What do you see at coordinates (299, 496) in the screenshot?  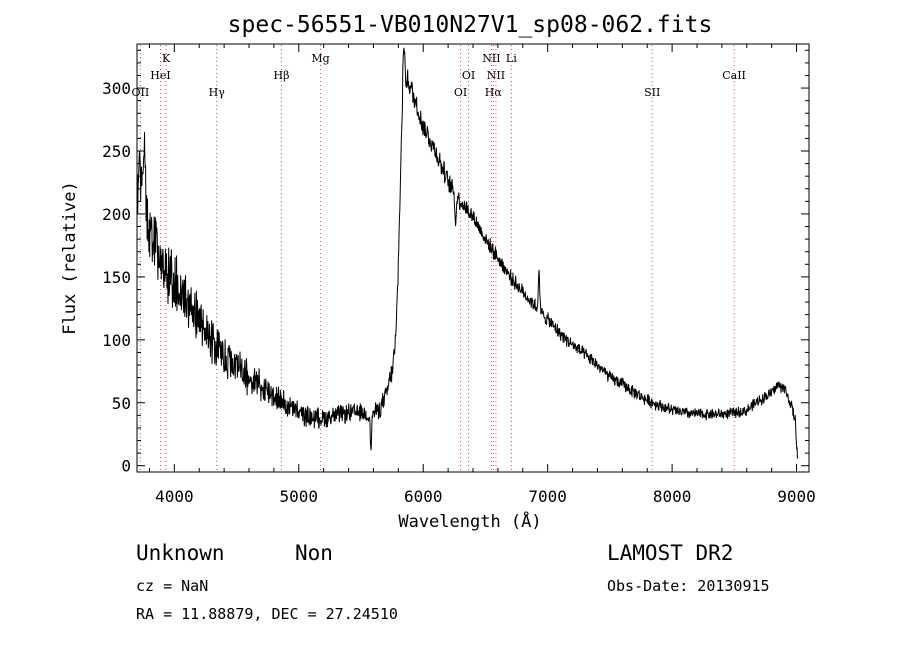 I see `x-tick-label: 5000` at bounding box center [299, 496].